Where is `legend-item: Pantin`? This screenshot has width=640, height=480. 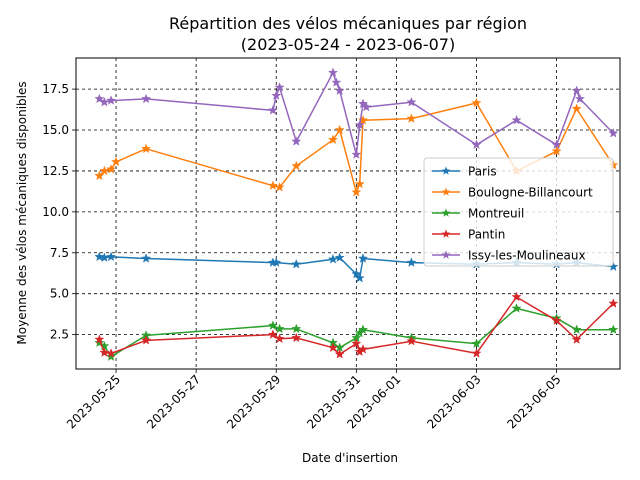
legend-item: Pantin is located at coordinates (468, 235).